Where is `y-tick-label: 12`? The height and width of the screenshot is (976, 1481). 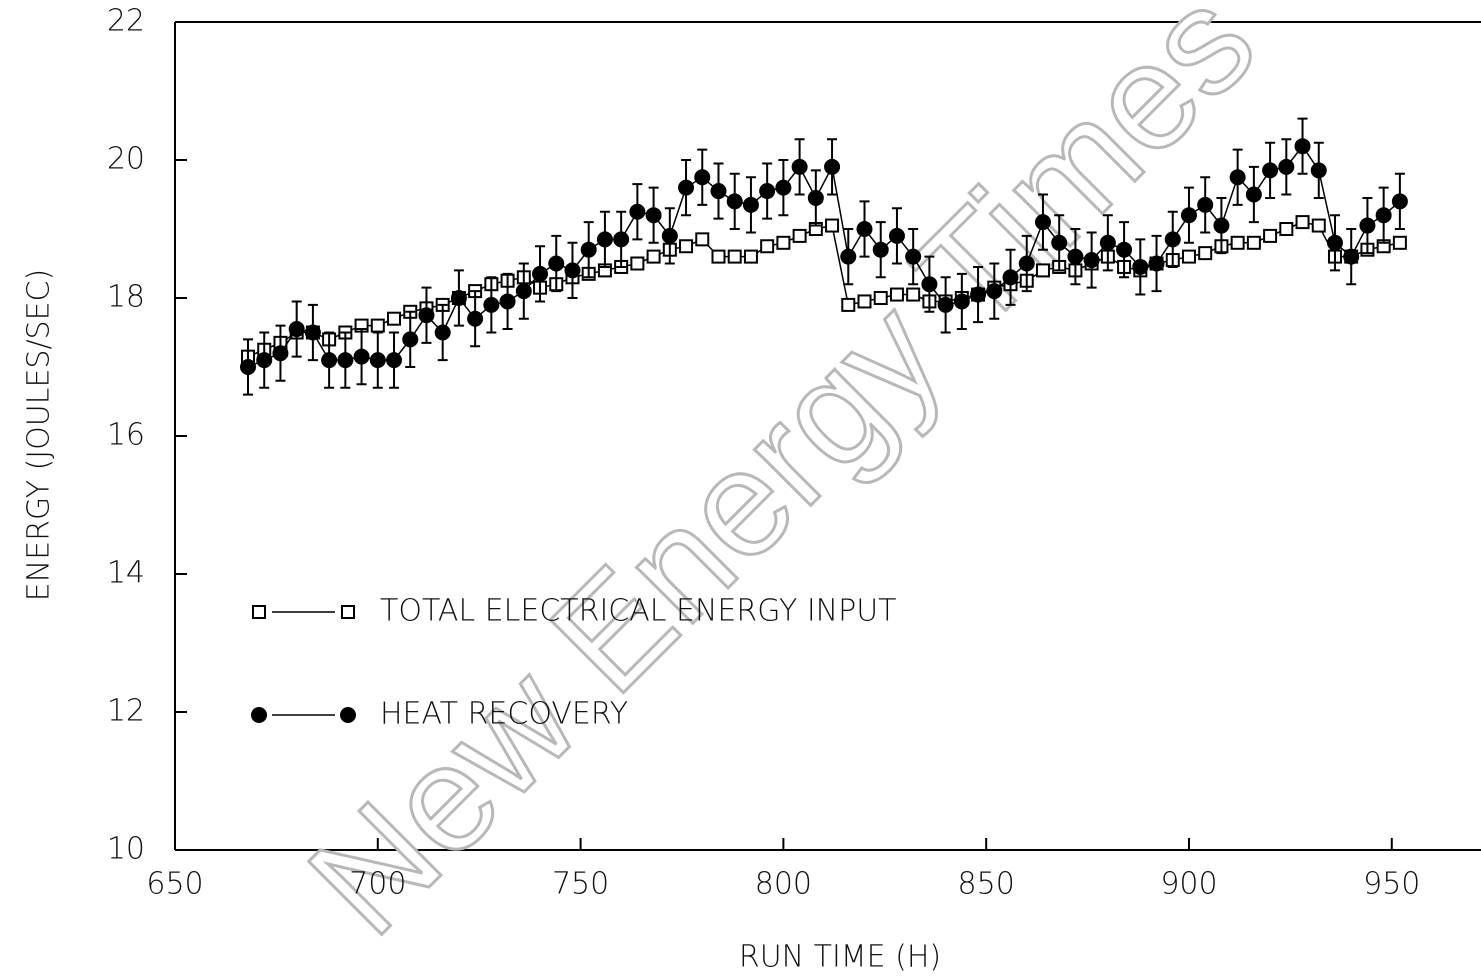
y-tick-label: 12 is located at coordinates (126, 711).